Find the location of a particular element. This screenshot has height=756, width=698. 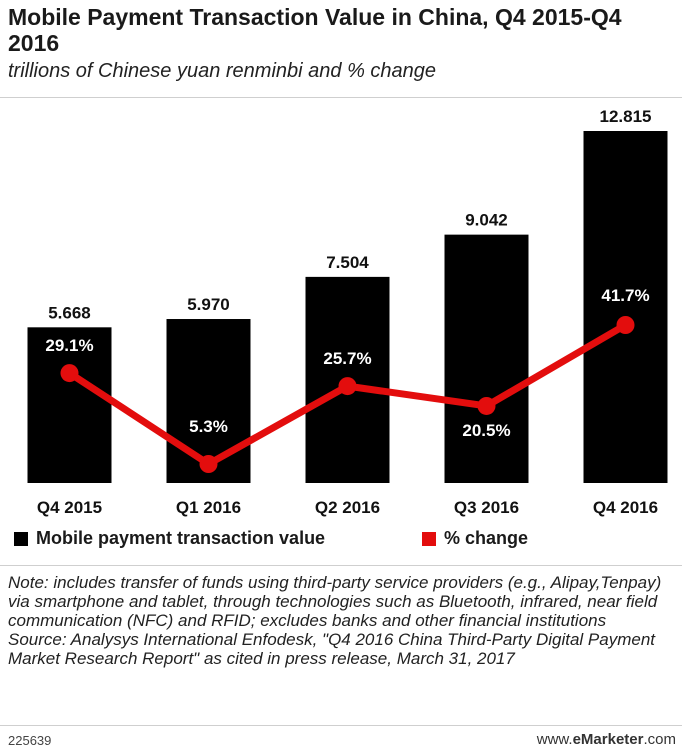

legend-bar: Mobile payment transaction value is located at coordinates (169, 538).